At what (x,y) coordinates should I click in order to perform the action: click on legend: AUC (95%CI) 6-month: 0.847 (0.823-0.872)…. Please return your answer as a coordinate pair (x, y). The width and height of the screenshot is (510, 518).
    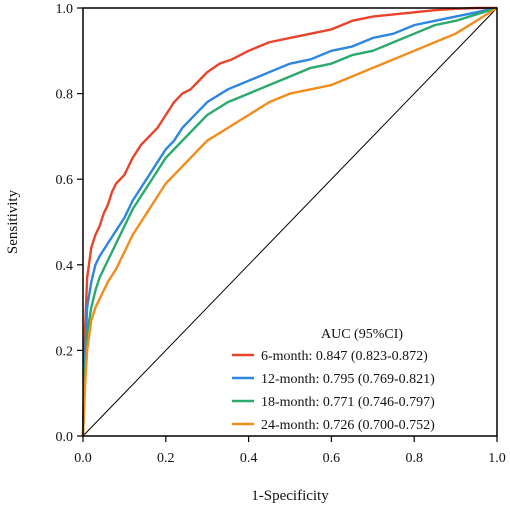
    Looking at the image, I should click on (333, 380).